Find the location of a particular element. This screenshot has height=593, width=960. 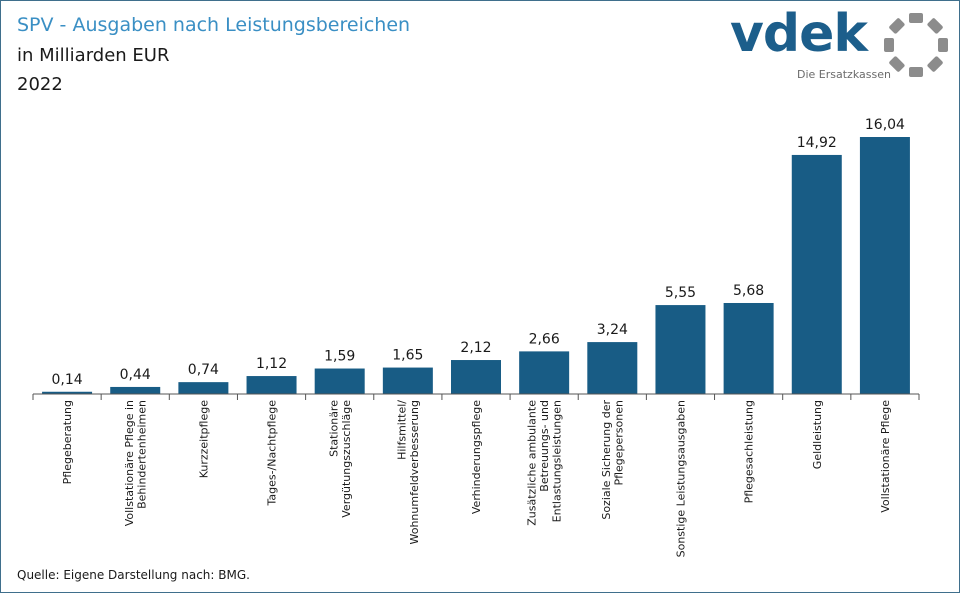

vdek-logo: vdek Die Ersatzkassen is located at coordinates (841, 46).